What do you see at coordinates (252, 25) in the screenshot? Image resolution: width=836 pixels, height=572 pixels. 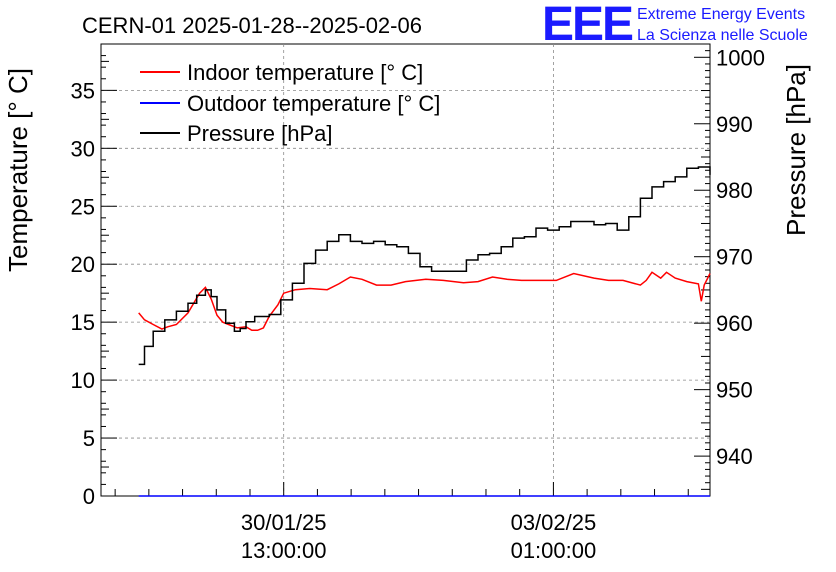 I see `chart-title: CERN-01 2025-01-28--2025-02-06` at bounding box center [252, 25].